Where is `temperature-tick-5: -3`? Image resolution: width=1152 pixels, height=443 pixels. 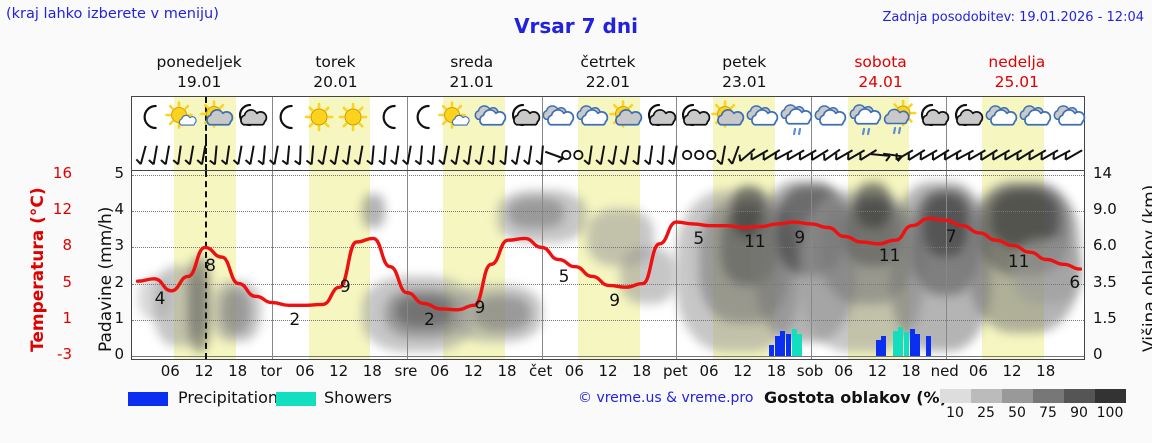 temperature-tick-5: -3 is located at coordinates (64, 354).